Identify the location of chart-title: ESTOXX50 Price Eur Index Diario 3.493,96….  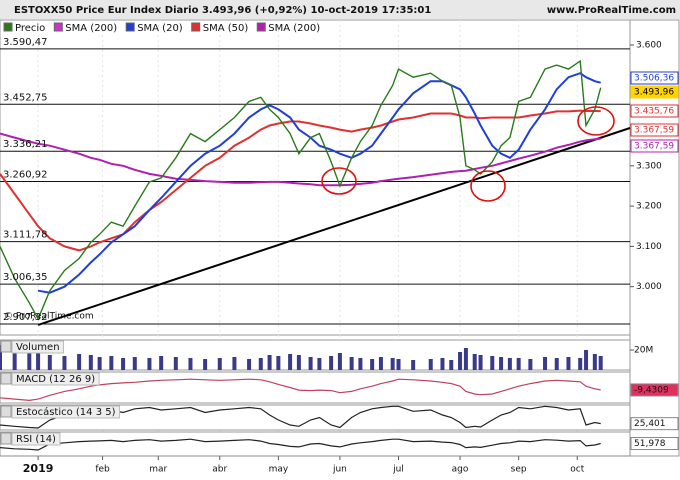
(222, 10).